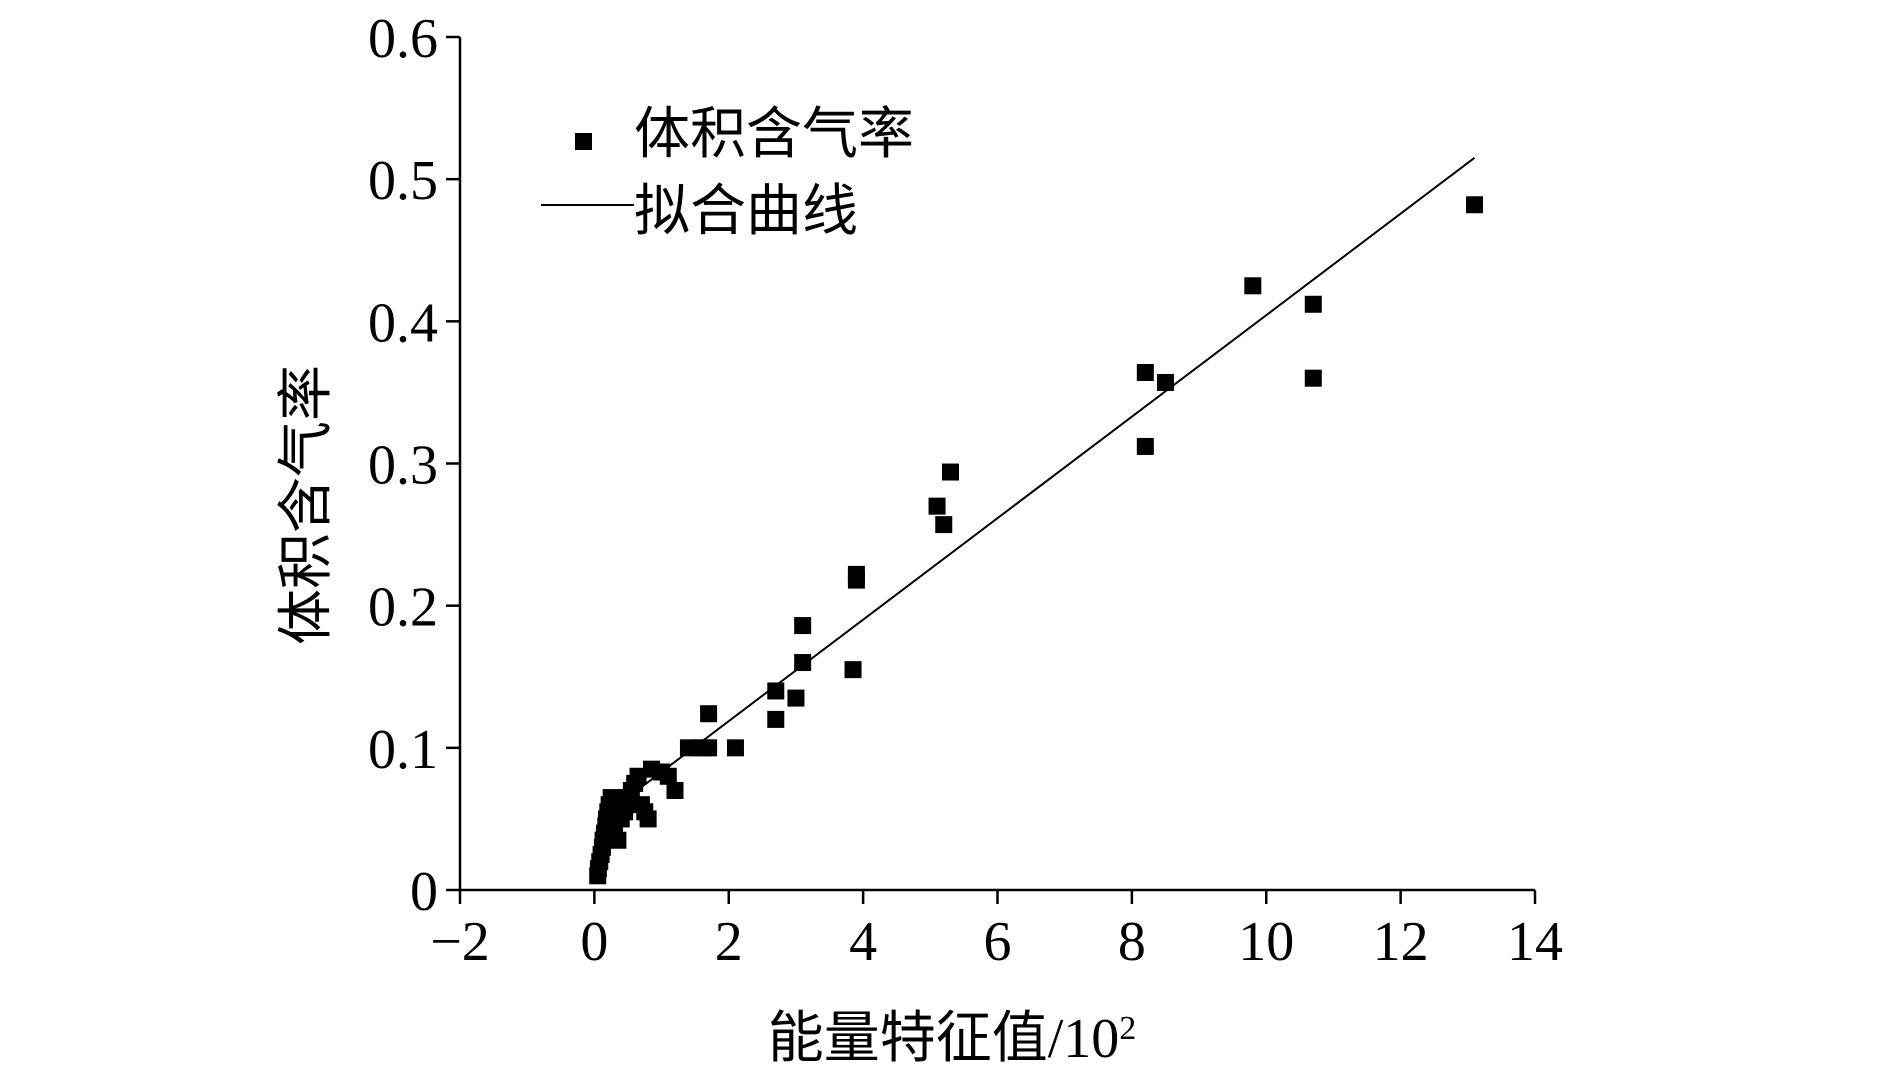 This screenshot has height=1082, width=1890. I want to click on y-tick-label: 0.1, so click(403, 750).